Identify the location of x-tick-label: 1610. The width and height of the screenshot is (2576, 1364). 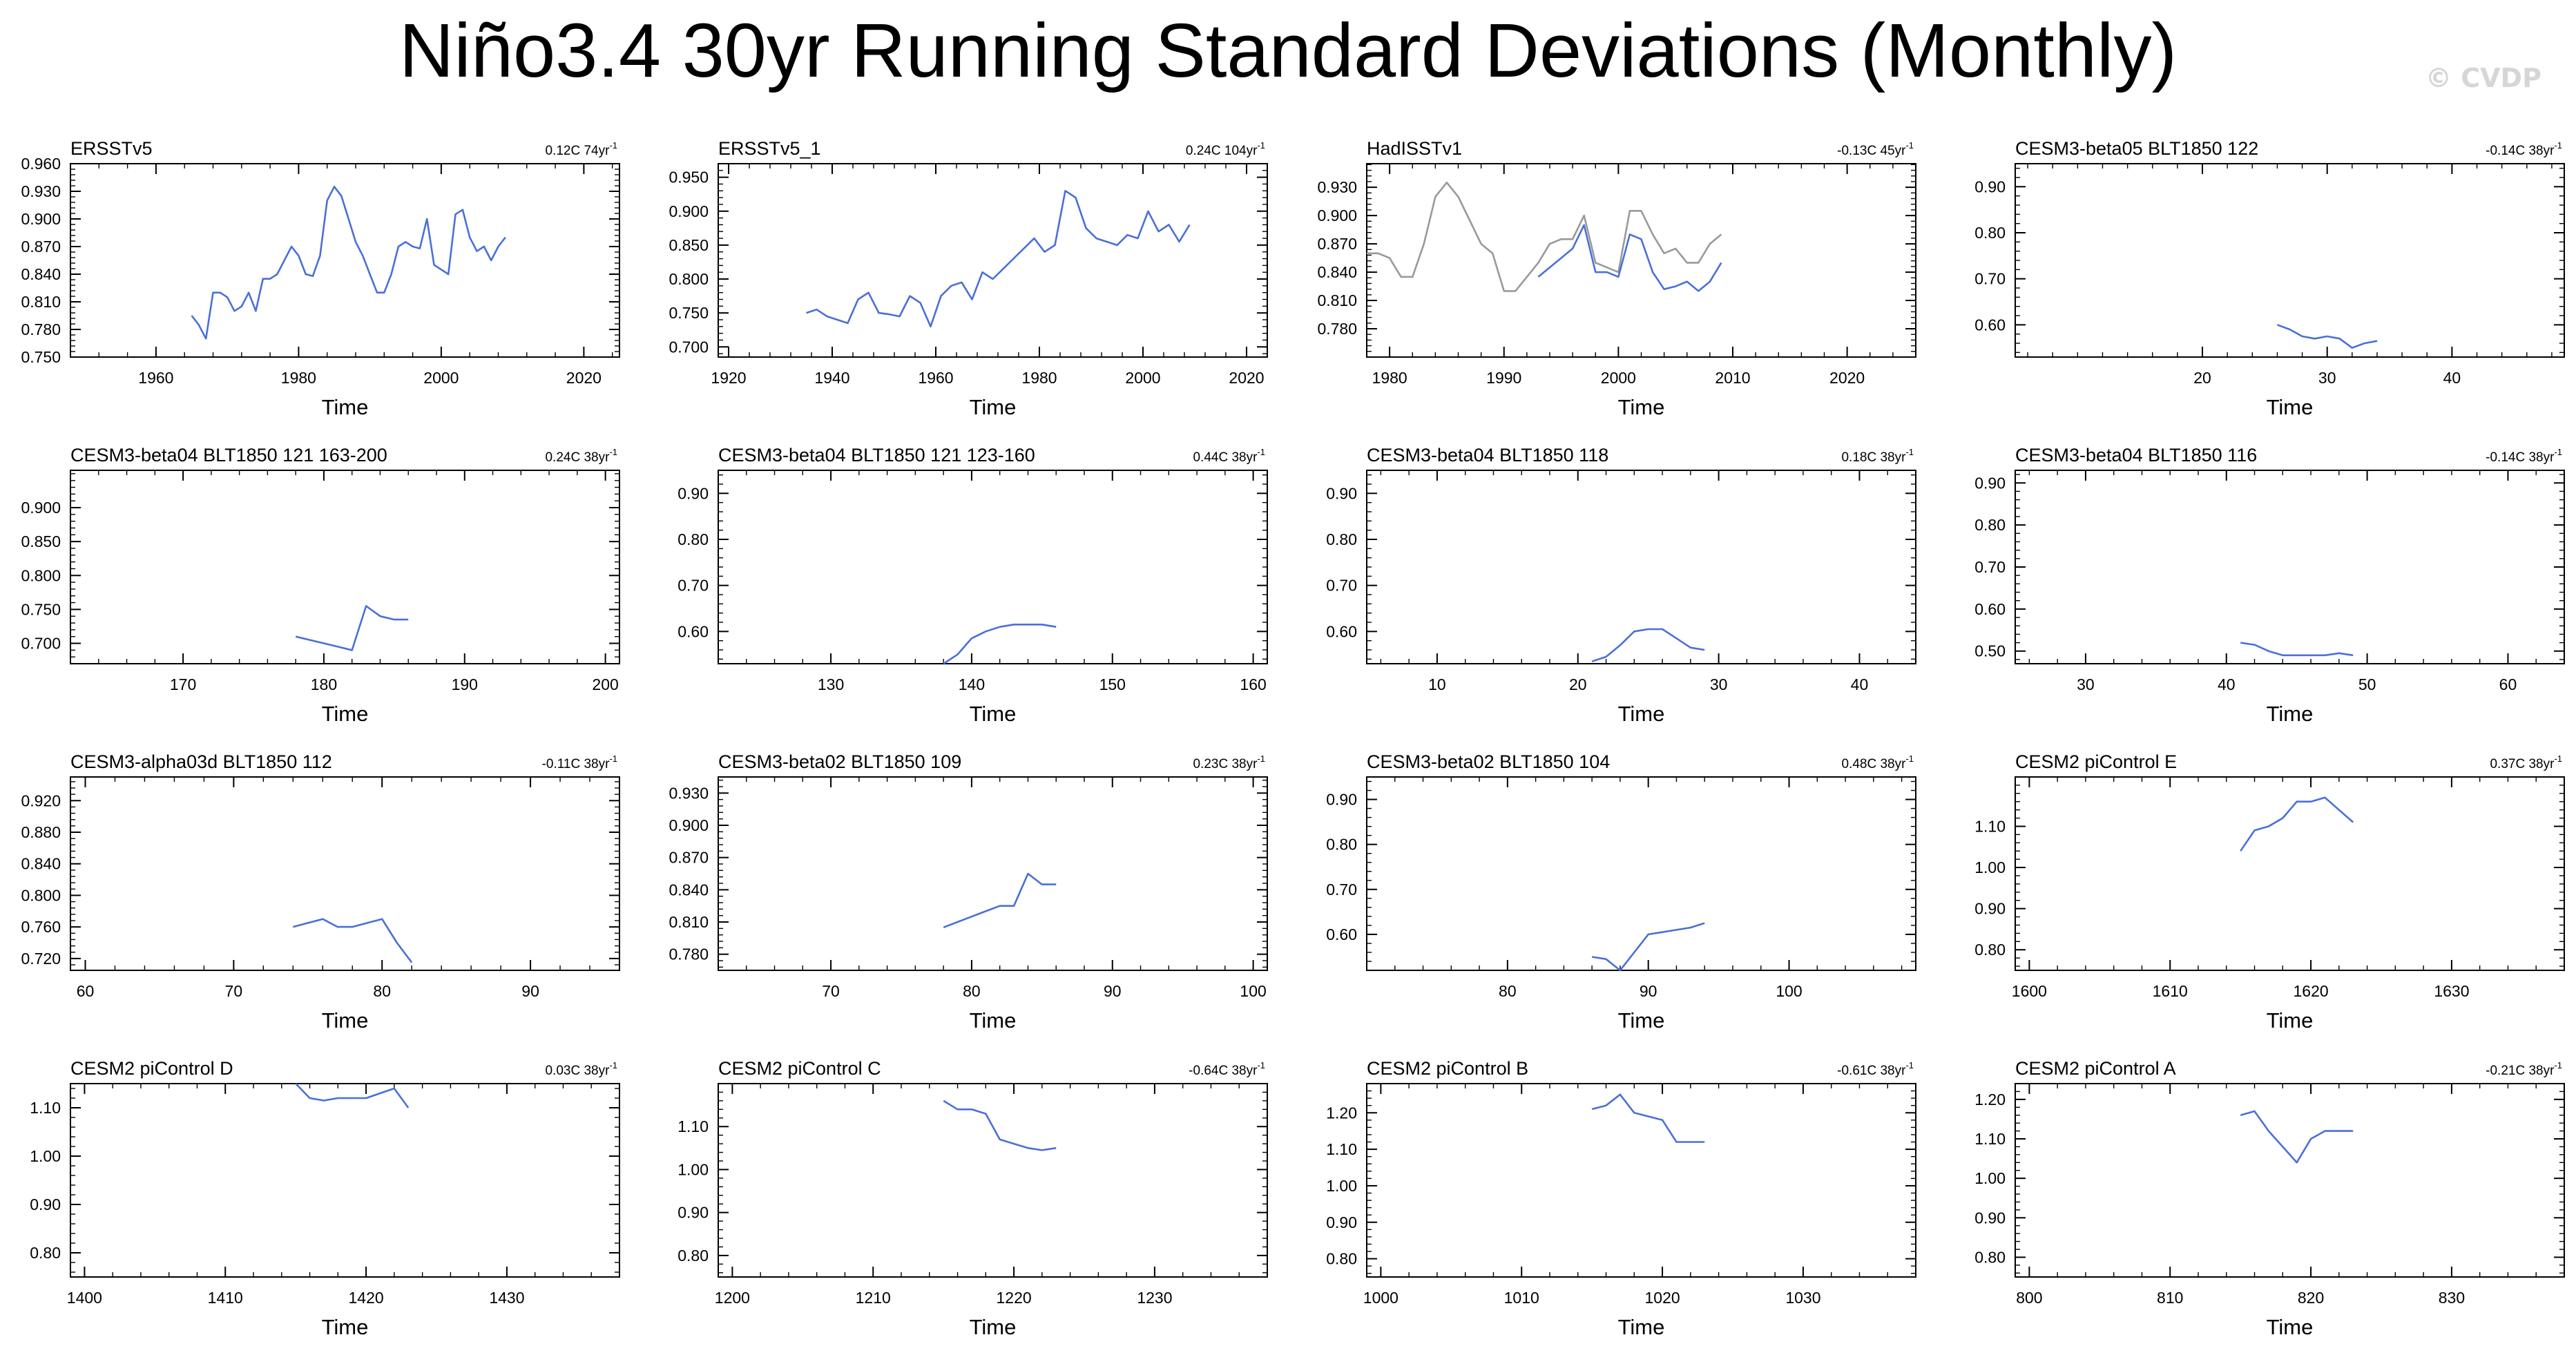
(2170, 991).